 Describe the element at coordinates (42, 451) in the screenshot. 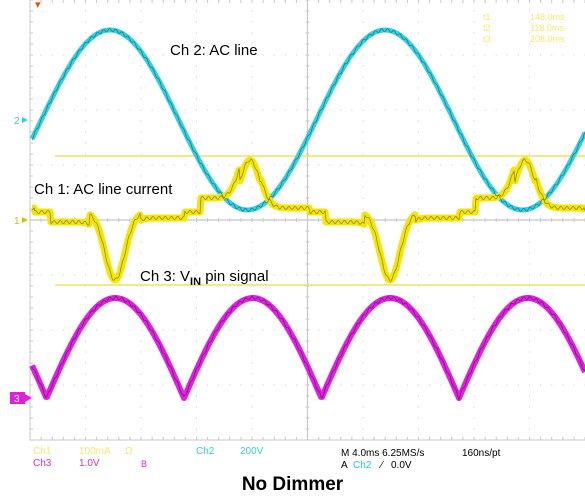

I see `ch1-status-name: Ch1` at that location.